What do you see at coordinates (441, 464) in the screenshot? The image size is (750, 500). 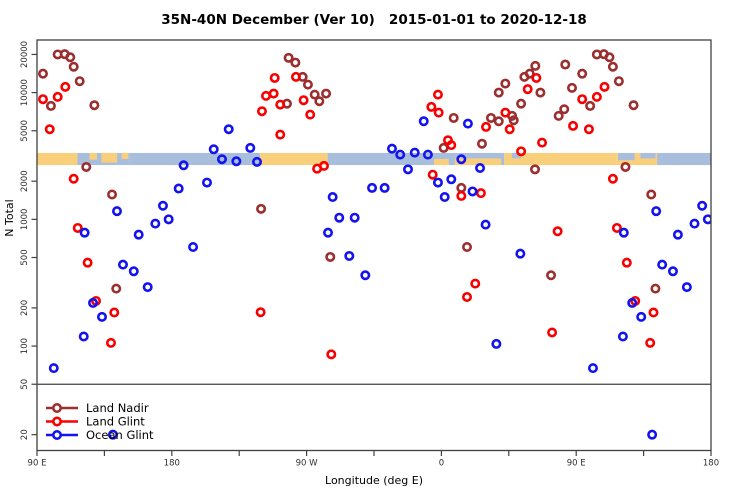 I see `x-axis-tick-label: 0` at bounding box center [441, 464].